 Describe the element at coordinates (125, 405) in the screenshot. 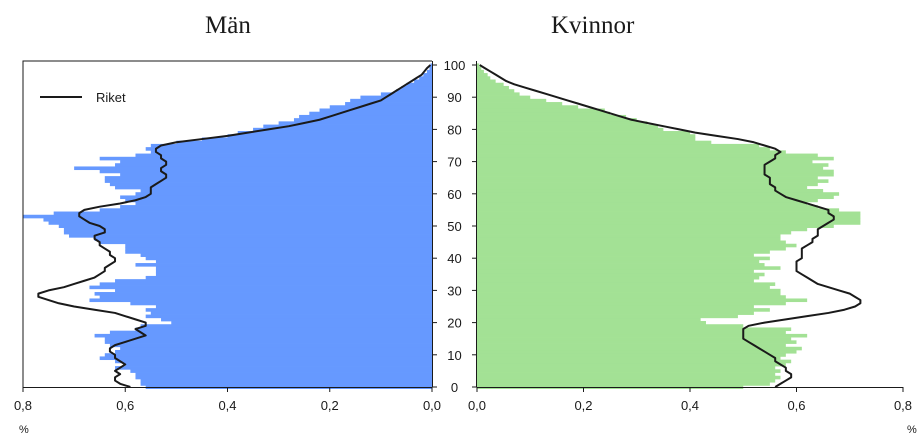

I see `men-x-tick-label: 0,6` at that location.